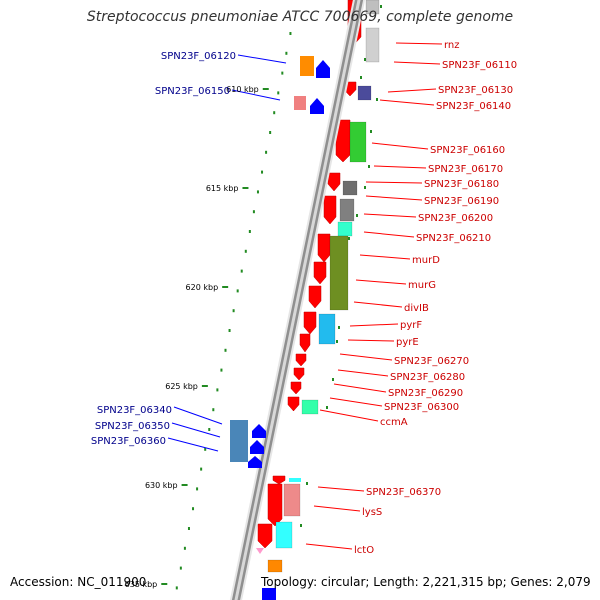  Describe the element at coordinates (425, 393) in the screenshot. I see `forward-gene-label: SPN23F_06290` at that location.